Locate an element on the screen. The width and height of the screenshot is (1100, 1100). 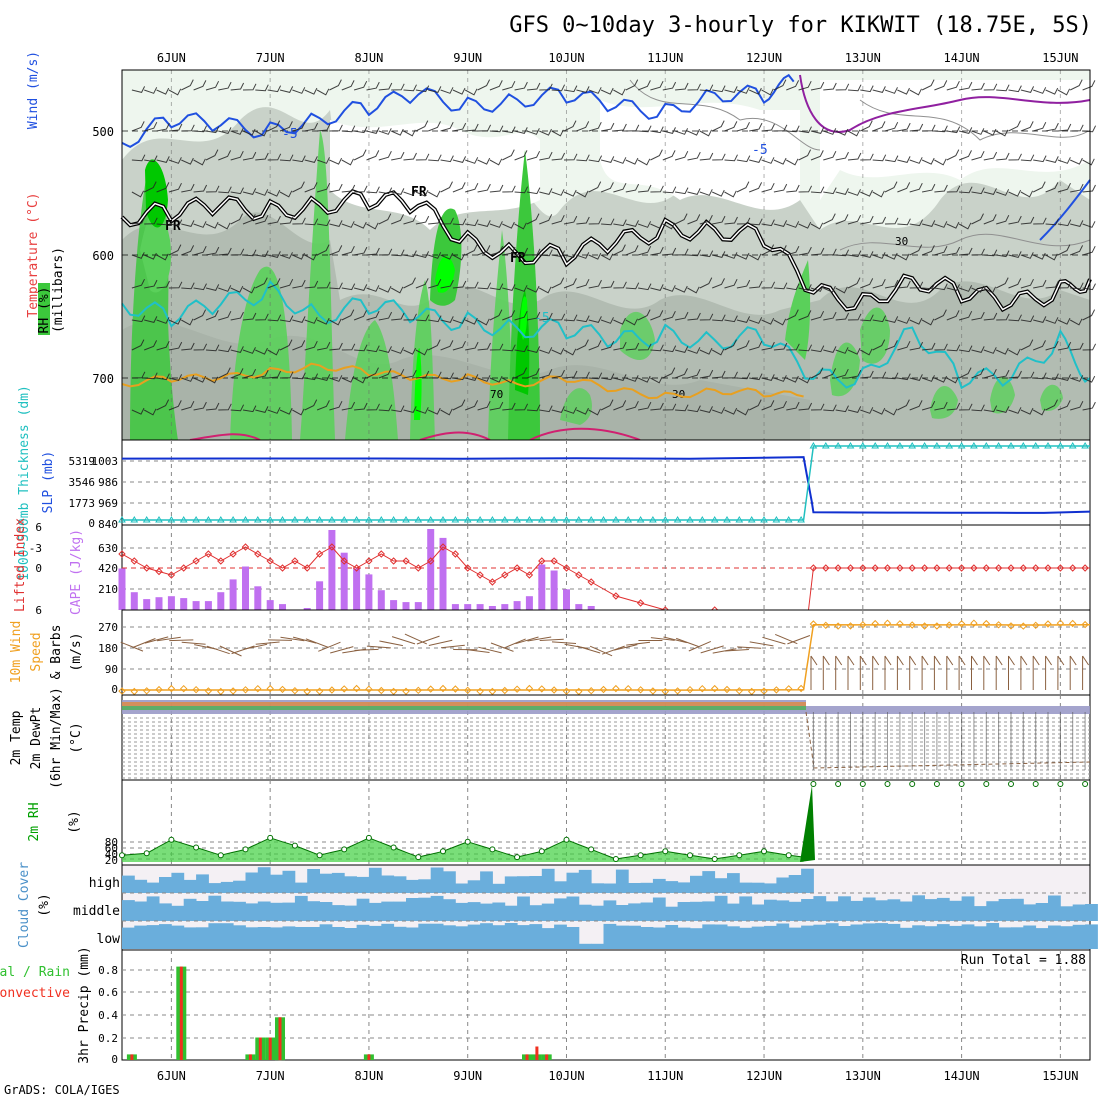
svg-text: 0.6 is located at coordinates (108, 992).